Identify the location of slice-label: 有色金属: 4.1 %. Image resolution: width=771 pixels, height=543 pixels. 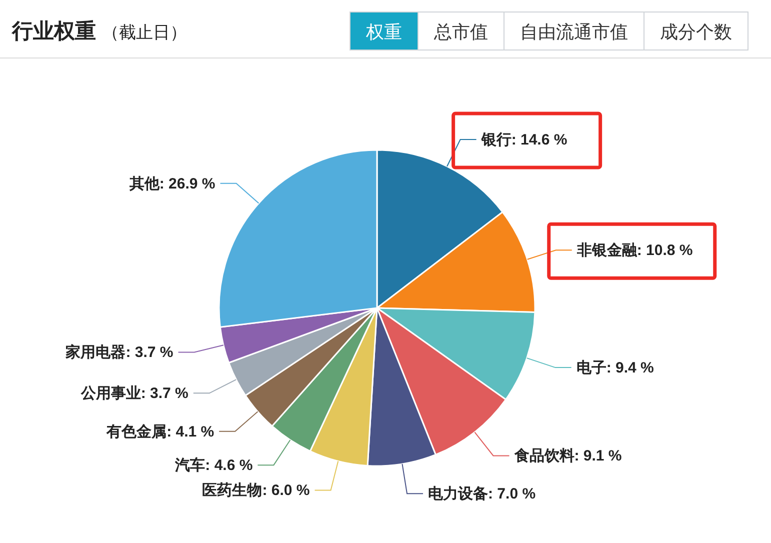
(160, 431).